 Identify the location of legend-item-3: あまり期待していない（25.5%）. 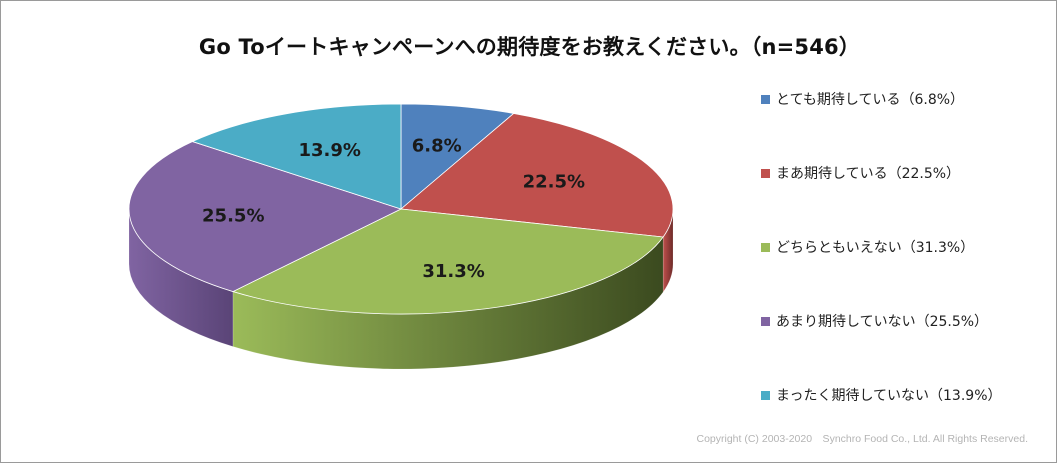
(907, 321).